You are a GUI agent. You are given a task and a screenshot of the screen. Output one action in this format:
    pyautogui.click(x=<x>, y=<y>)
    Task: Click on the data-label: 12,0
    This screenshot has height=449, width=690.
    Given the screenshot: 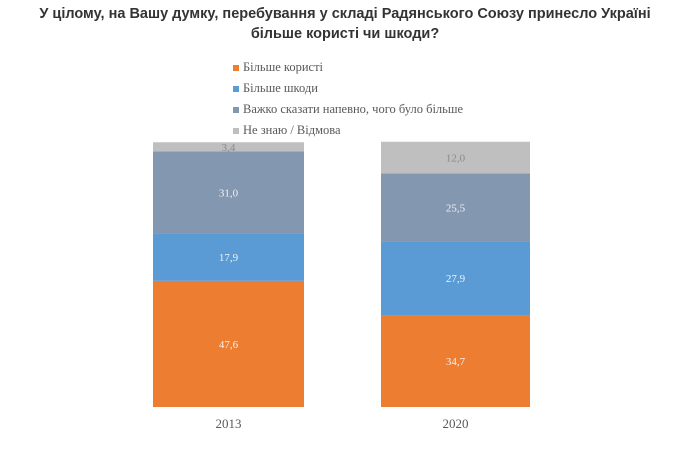 What is the action you would take?
    pyautogui.click(x=456, y=159)
    